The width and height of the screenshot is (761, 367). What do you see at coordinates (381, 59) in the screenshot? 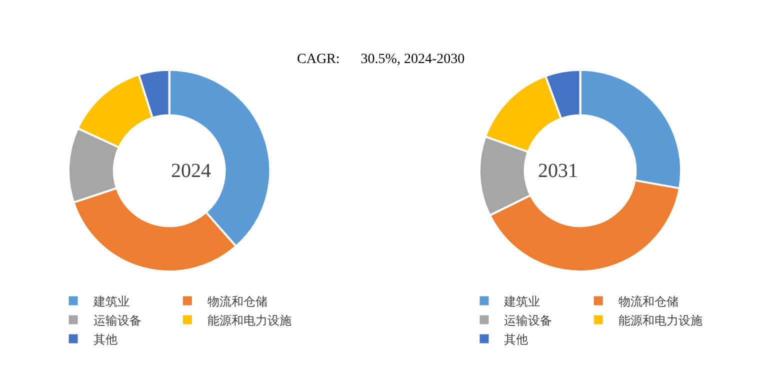
I see `text: CAGR: 30.5%, 2024-2030` at bounding box center [381, 59].